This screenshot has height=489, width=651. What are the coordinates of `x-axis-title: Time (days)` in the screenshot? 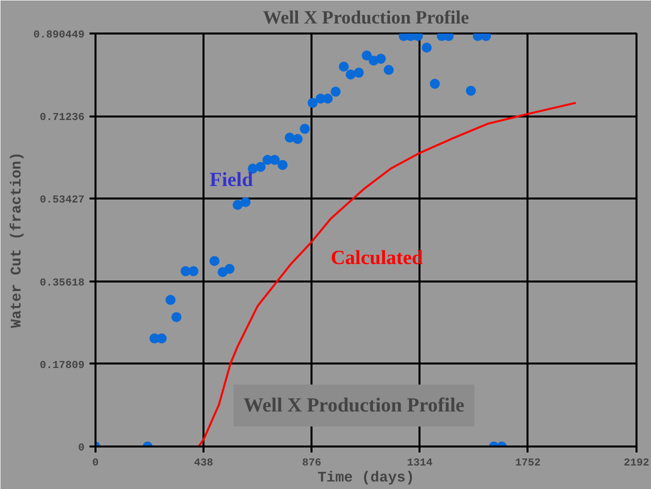 It's located at (366, 478).